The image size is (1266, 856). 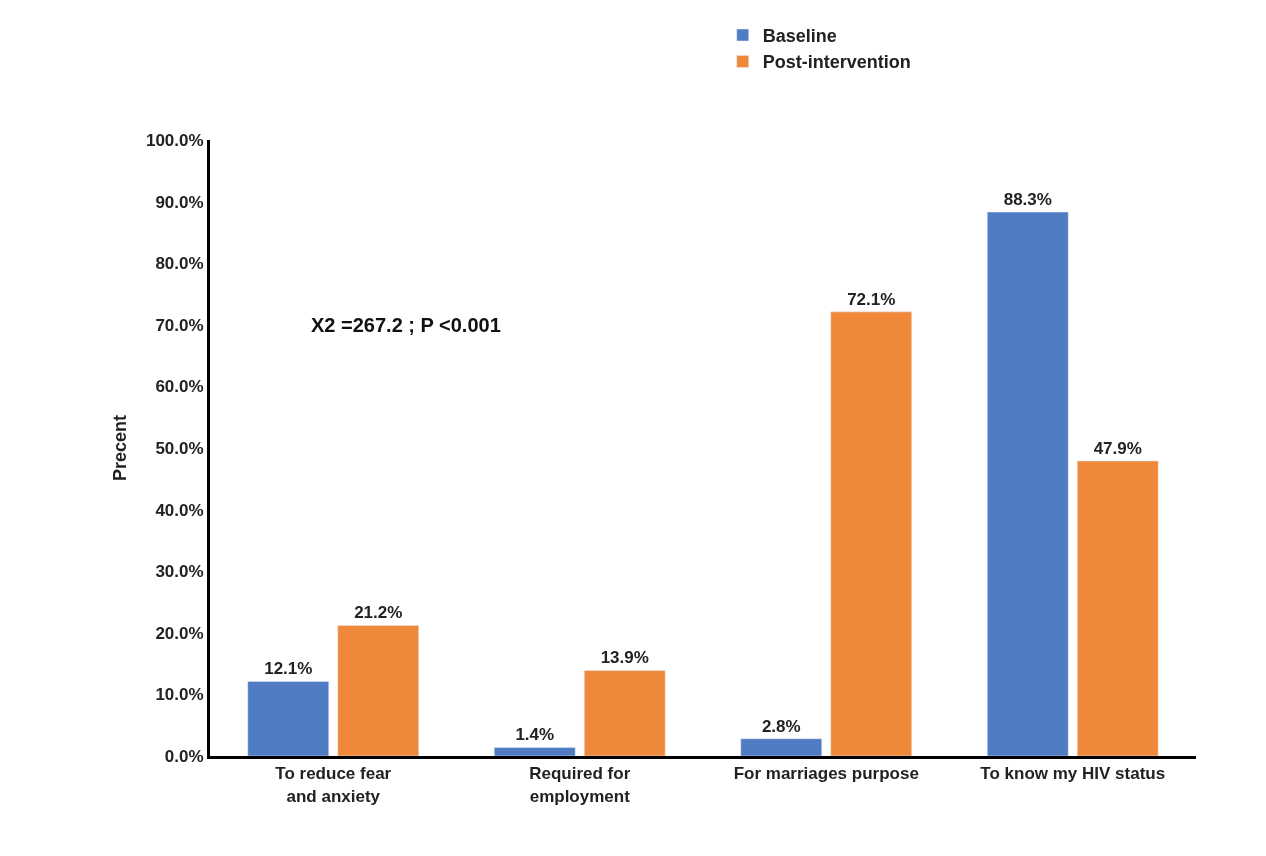 I want to click on x-tick-label: To know my HIV status, so click(x=1073, y=774).